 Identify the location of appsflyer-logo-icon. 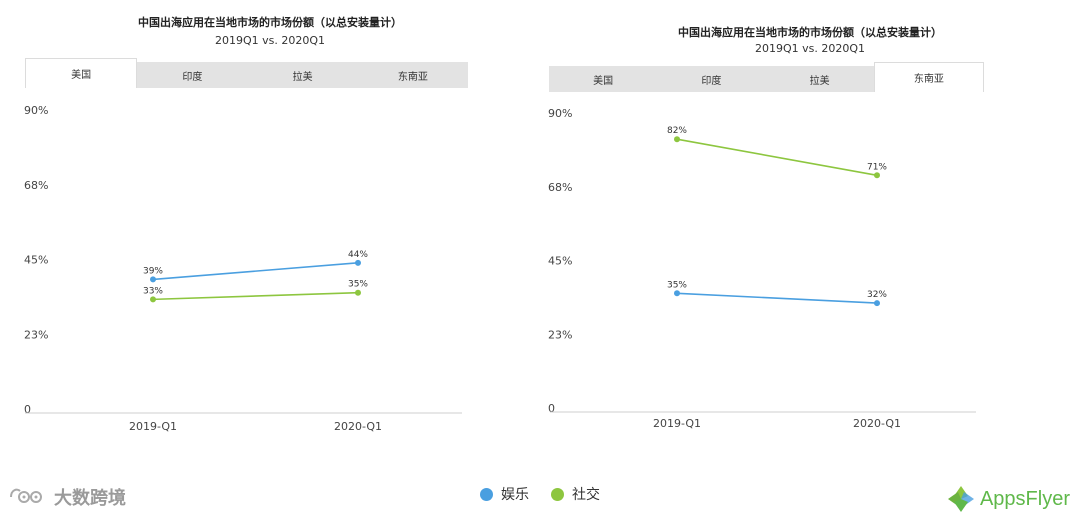
(960, 499).